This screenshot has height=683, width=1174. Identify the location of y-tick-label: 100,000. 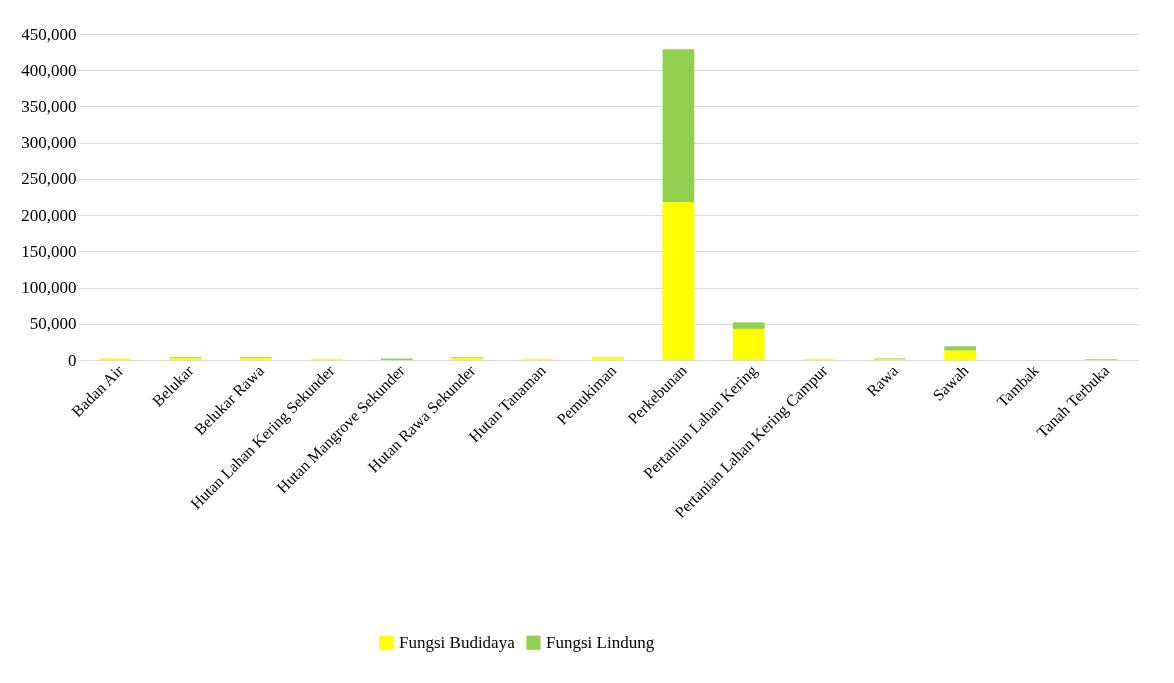
(49, 288).